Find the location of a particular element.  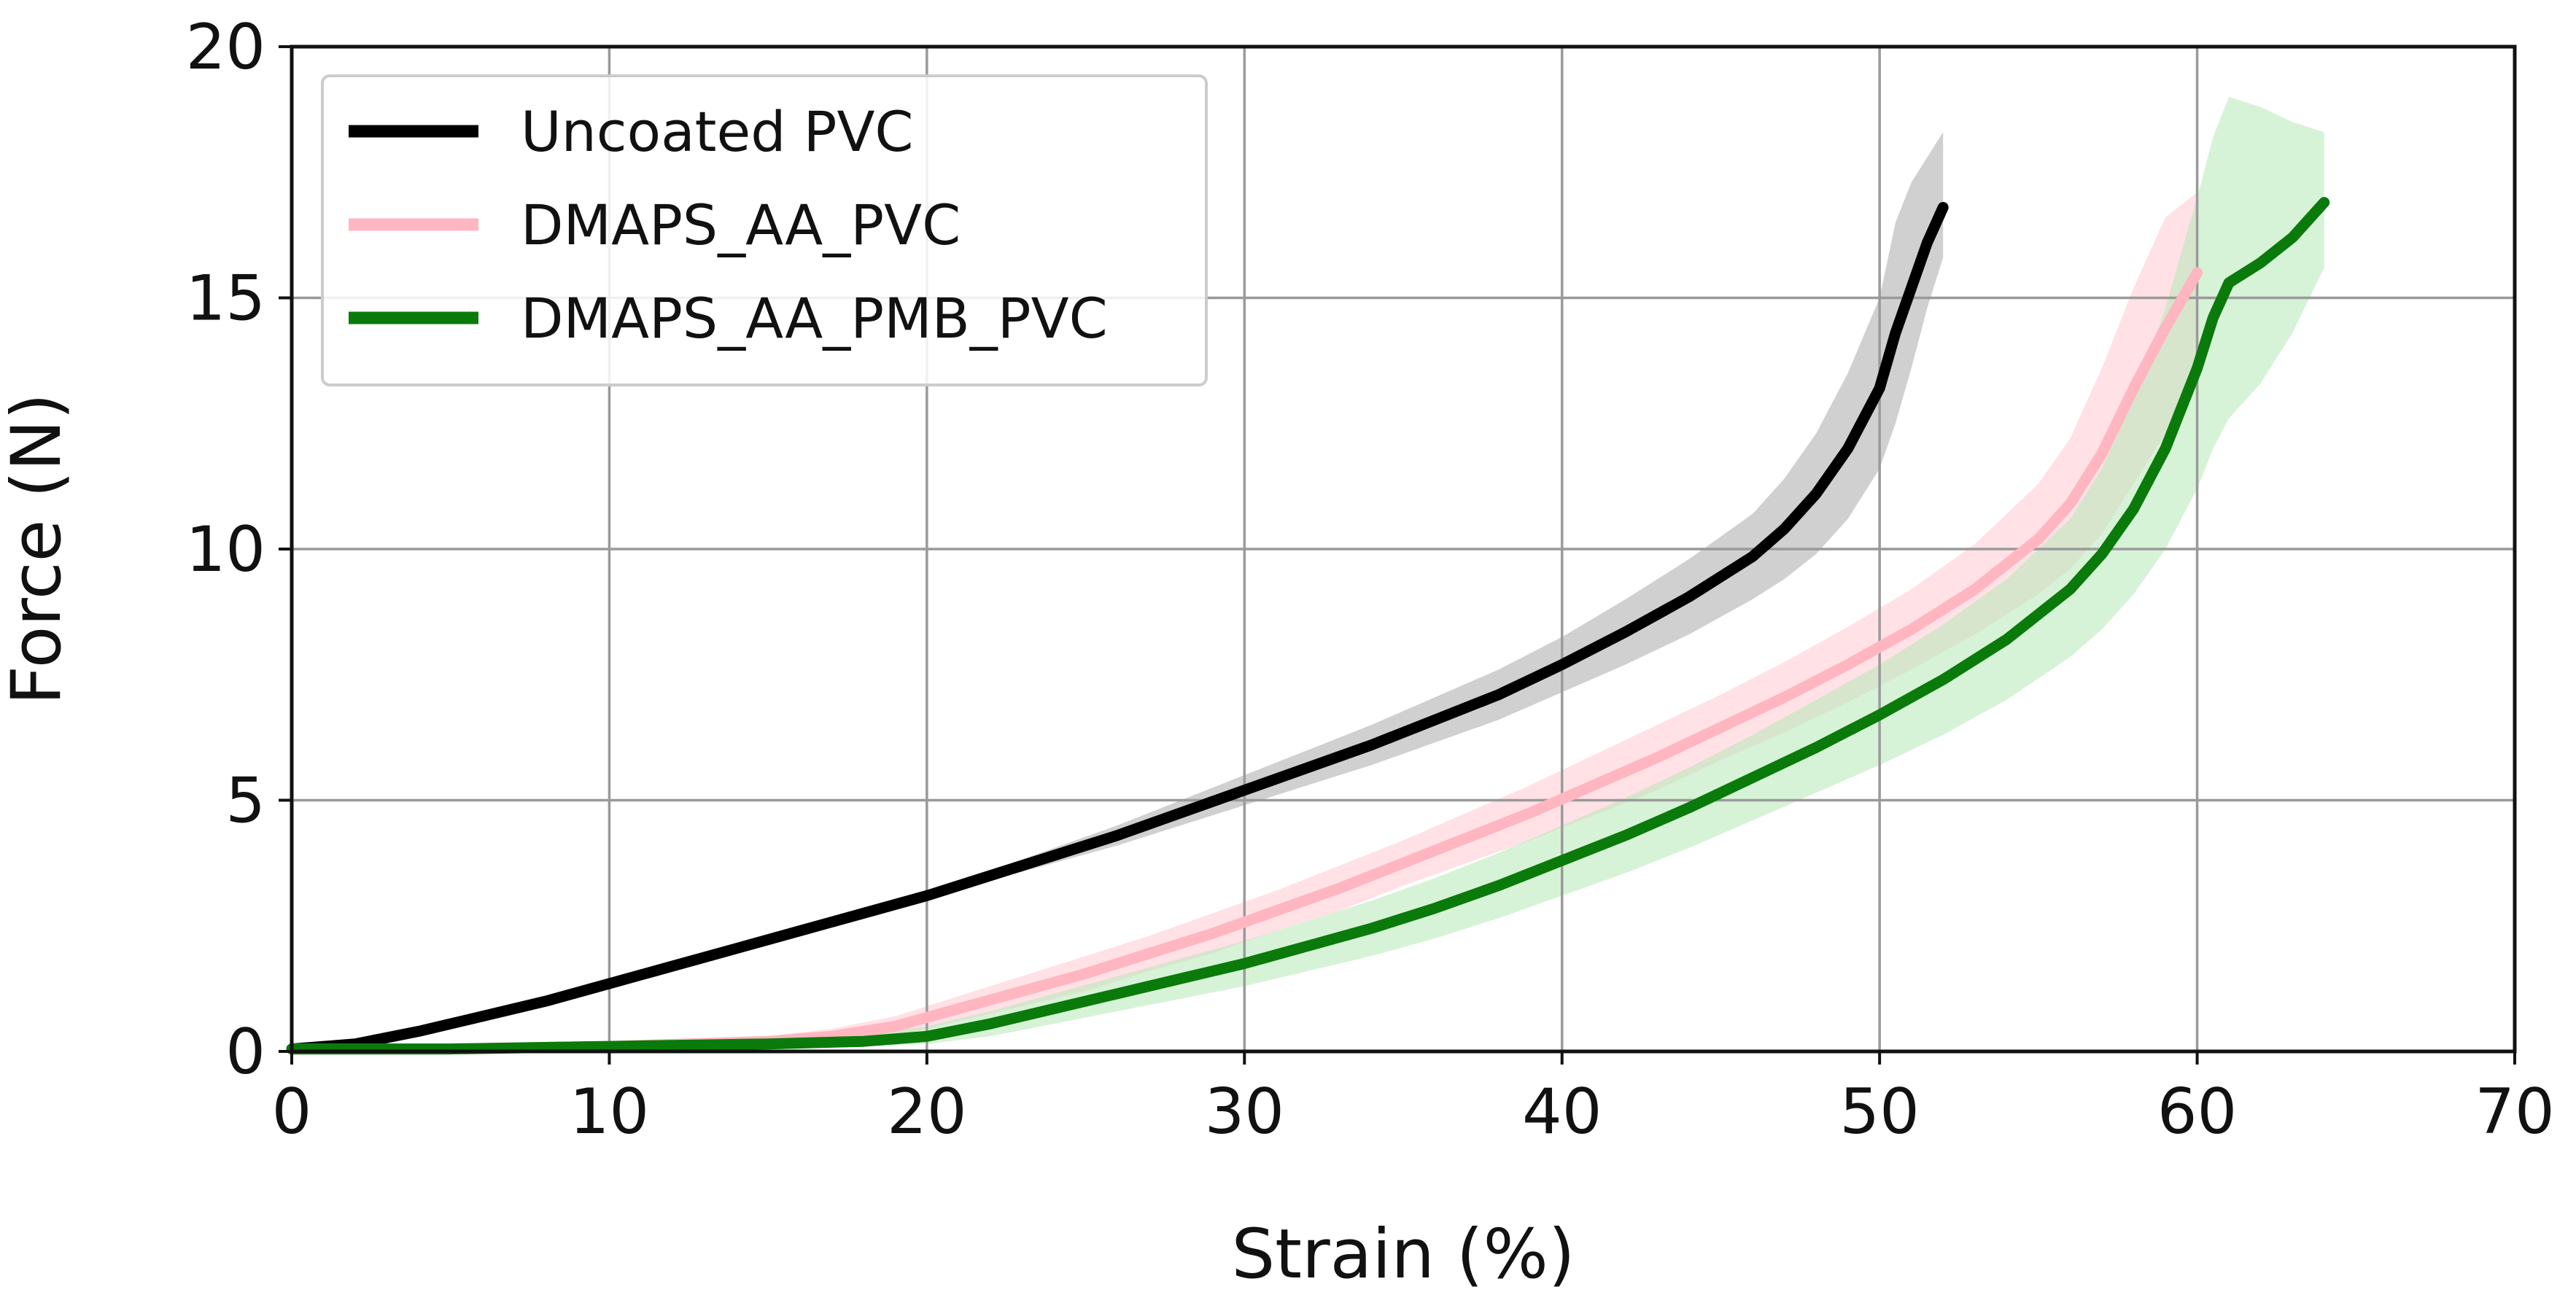

legend-box is located at coordinates (765, 230).